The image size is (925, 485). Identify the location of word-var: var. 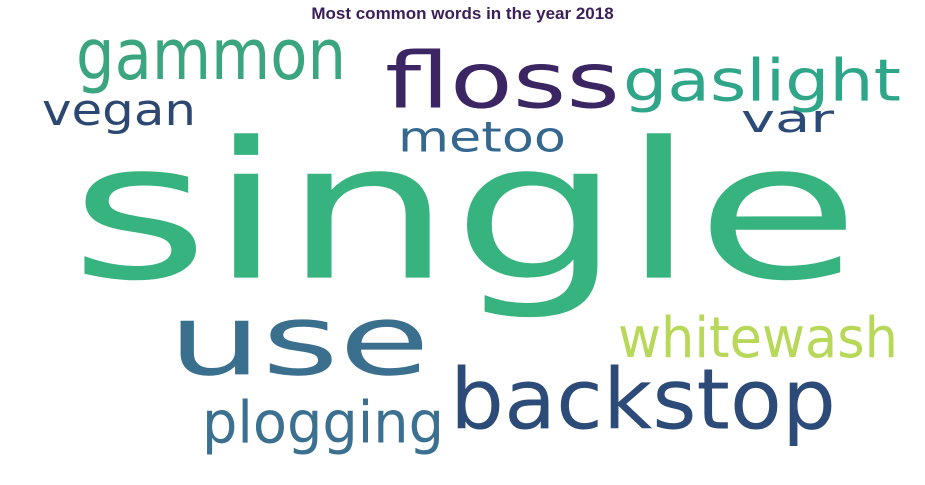
(787, 119).